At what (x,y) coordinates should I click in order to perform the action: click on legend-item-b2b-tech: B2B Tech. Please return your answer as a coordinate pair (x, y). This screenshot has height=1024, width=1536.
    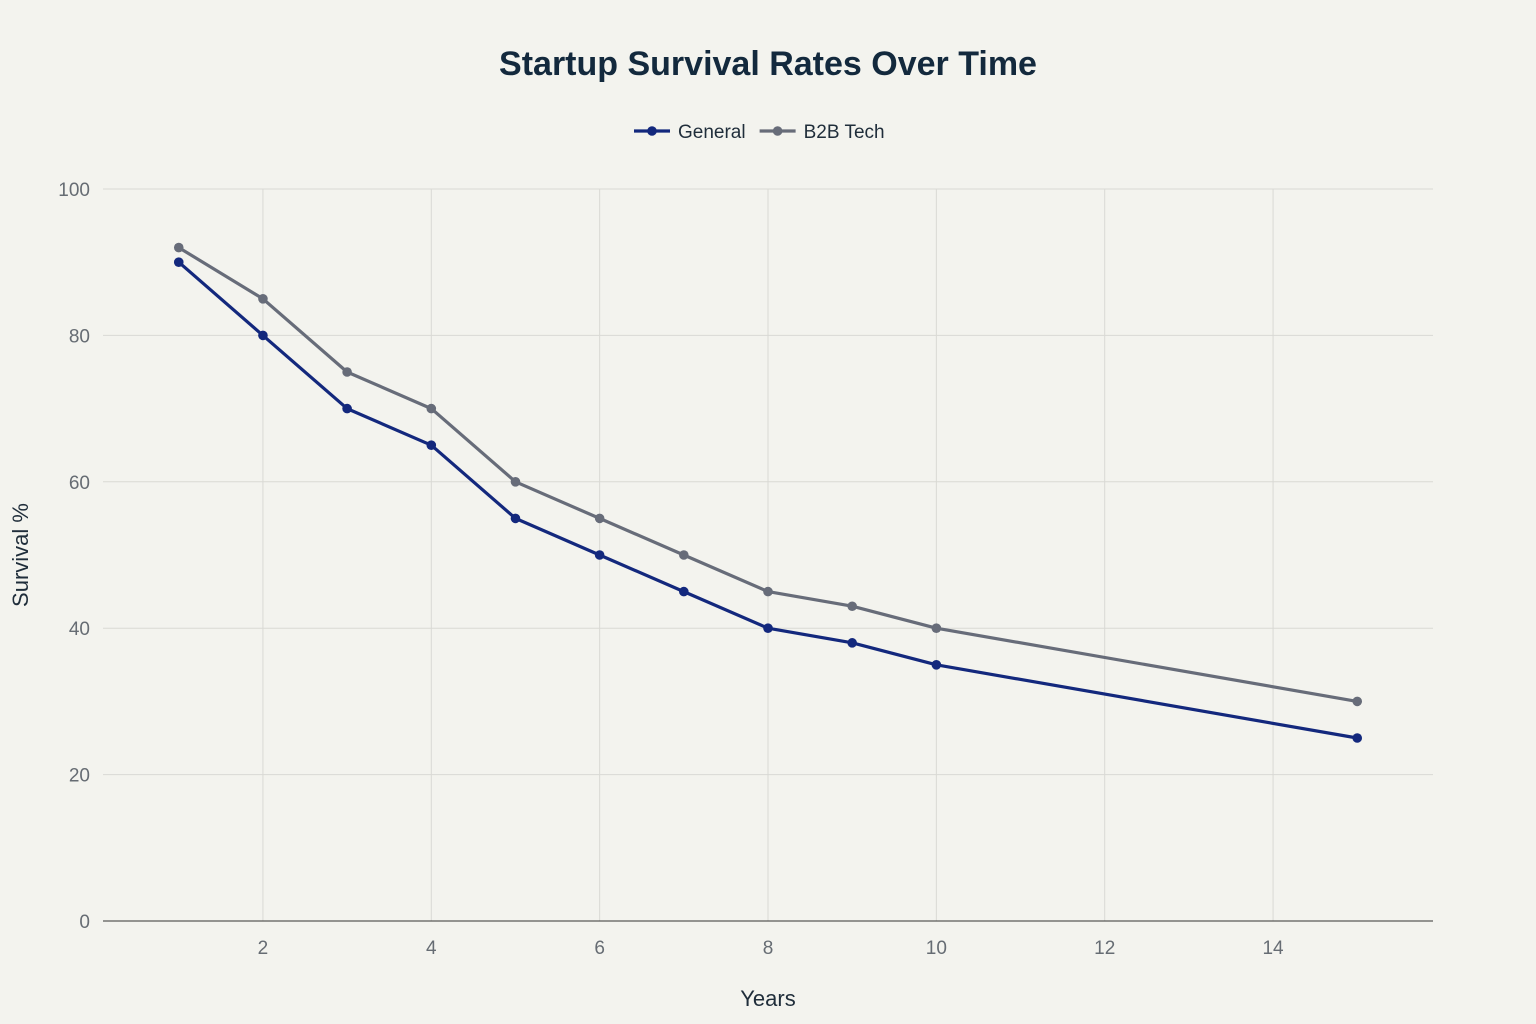
    Looking at the image, I should click on (822, 132).